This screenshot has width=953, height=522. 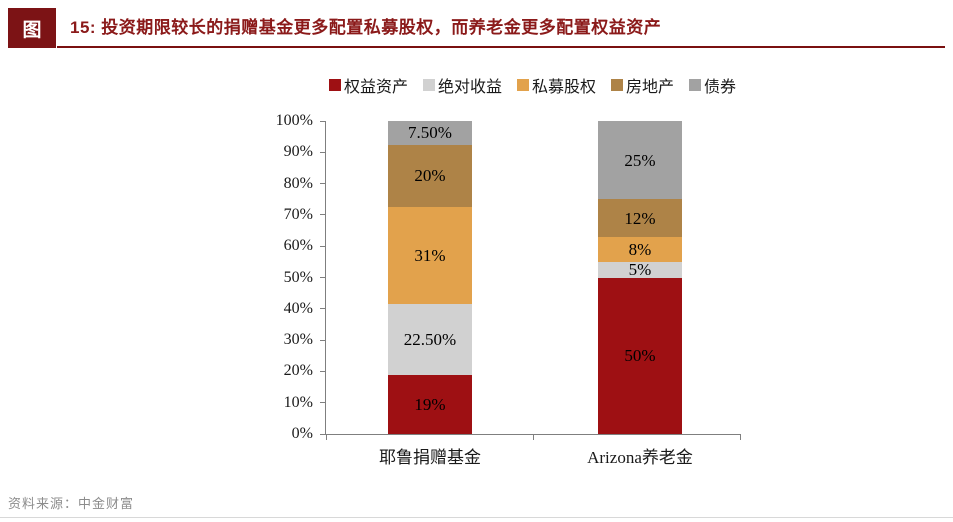 I want to click on bar-segment: 8%, so click(x=640, y=249).